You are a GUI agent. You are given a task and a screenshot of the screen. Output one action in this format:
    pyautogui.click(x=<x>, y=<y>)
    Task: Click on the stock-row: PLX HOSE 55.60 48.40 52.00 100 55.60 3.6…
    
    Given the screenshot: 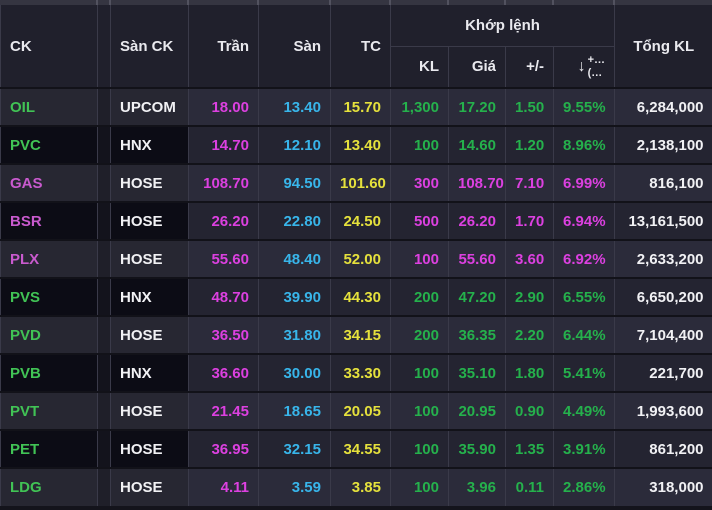 What is the action you would take?
    pyautogui.click(x=356, y=258)
    